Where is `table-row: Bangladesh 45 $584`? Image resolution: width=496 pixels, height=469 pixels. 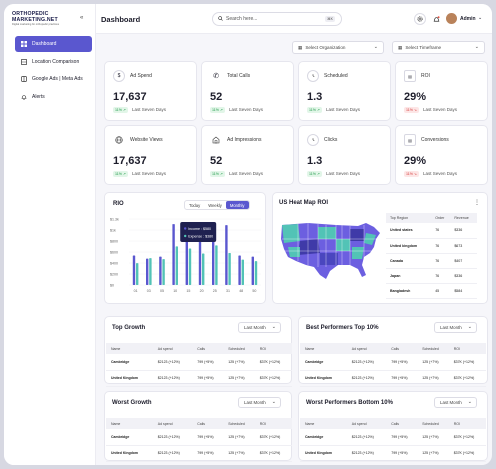
table-row: Bangladesh 45 $584 is located at coordinates (431, 291).